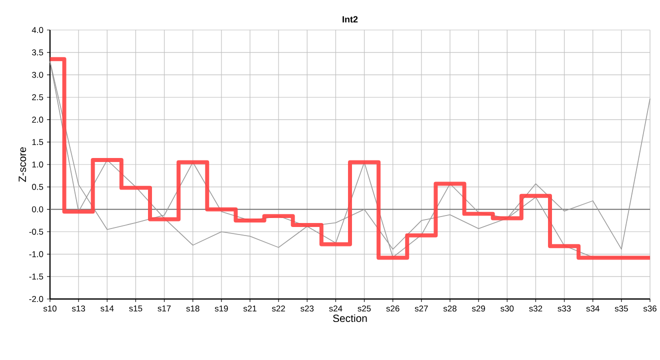  What do you see at coordinates (350, 318) in the screenshot?
I see `x-axis-title: Section` at bounding box center [350, 318].